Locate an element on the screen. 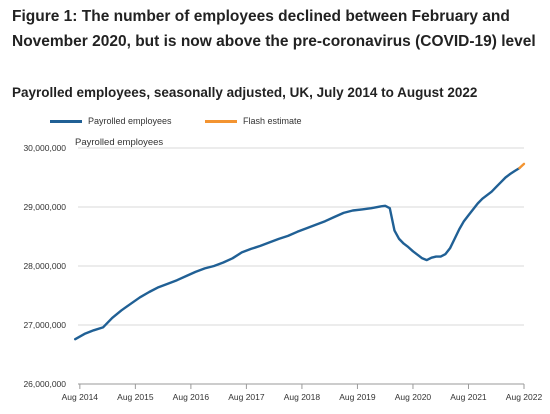 The width and height of the screenshot is (550, 414). chart-legend: Payrolled employees Flash estimate is located at coordinates (275, 123).